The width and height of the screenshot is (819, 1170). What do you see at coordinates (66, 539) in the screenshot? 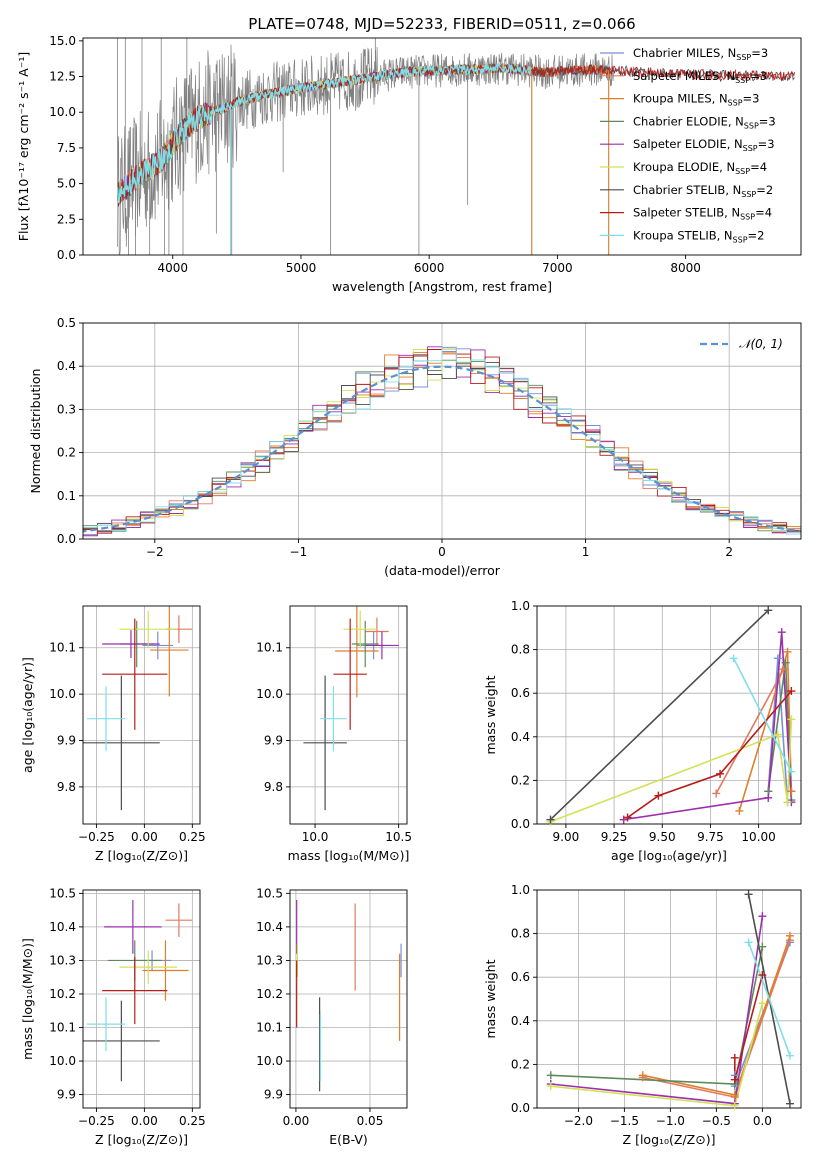
I see `y-tick-label: 0.0` at bounding box center [66, 539].